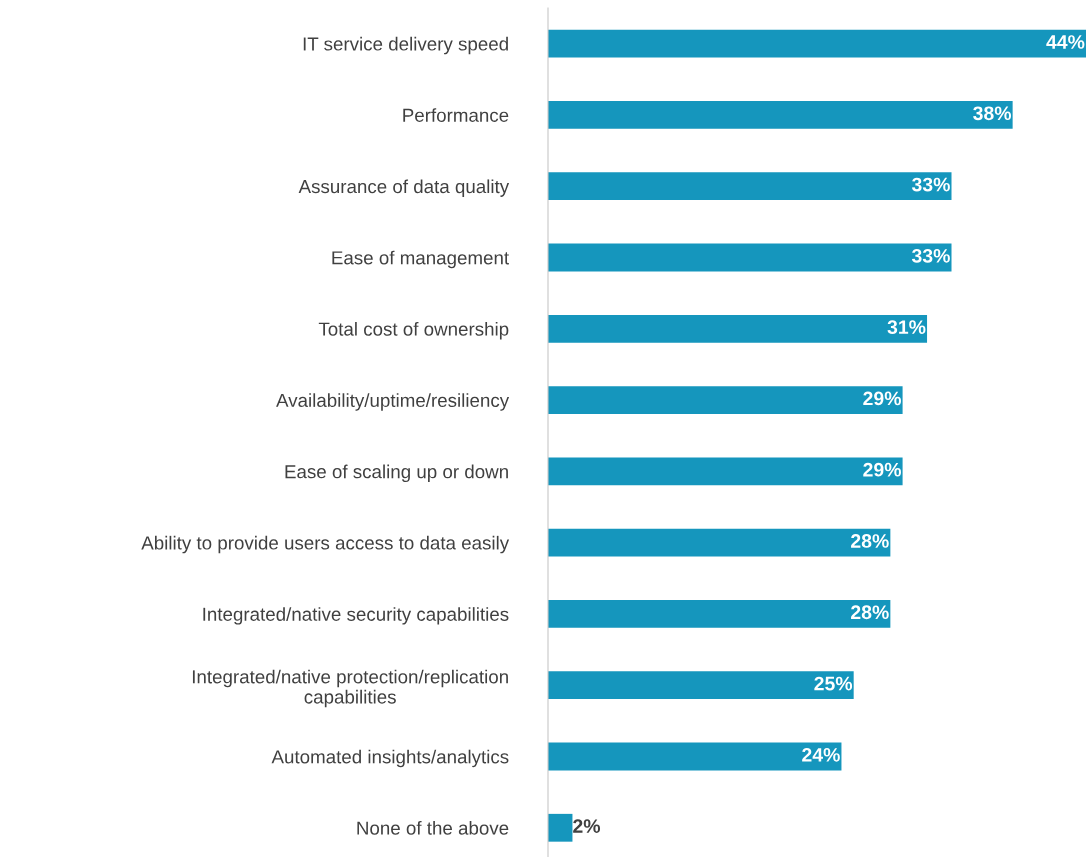 This screenshot has width=1086, height=857. What do you see at coordinates (1065, 42) in the screenshot?
I see `data-label: 44%` at bounding box center [1065, 42].